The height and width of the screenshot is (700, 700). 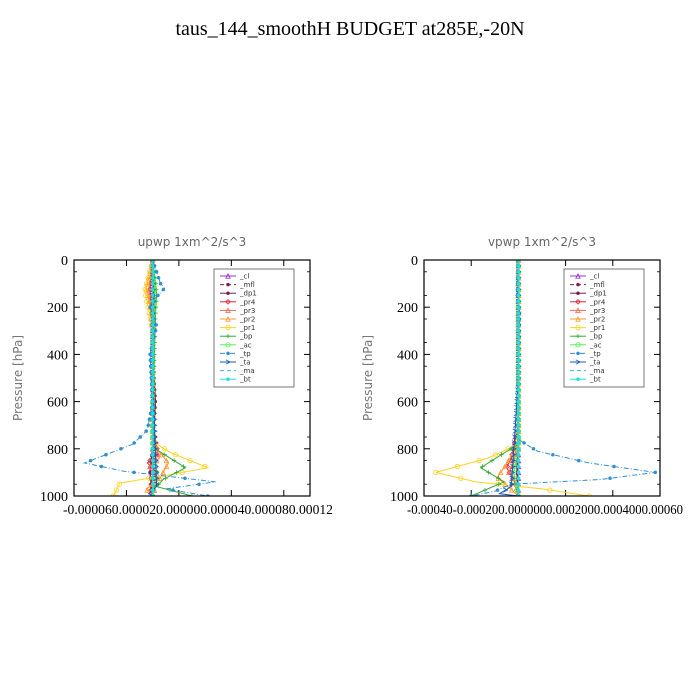 I want to click on y-tick-label: 0, so click(x=414, y=261).